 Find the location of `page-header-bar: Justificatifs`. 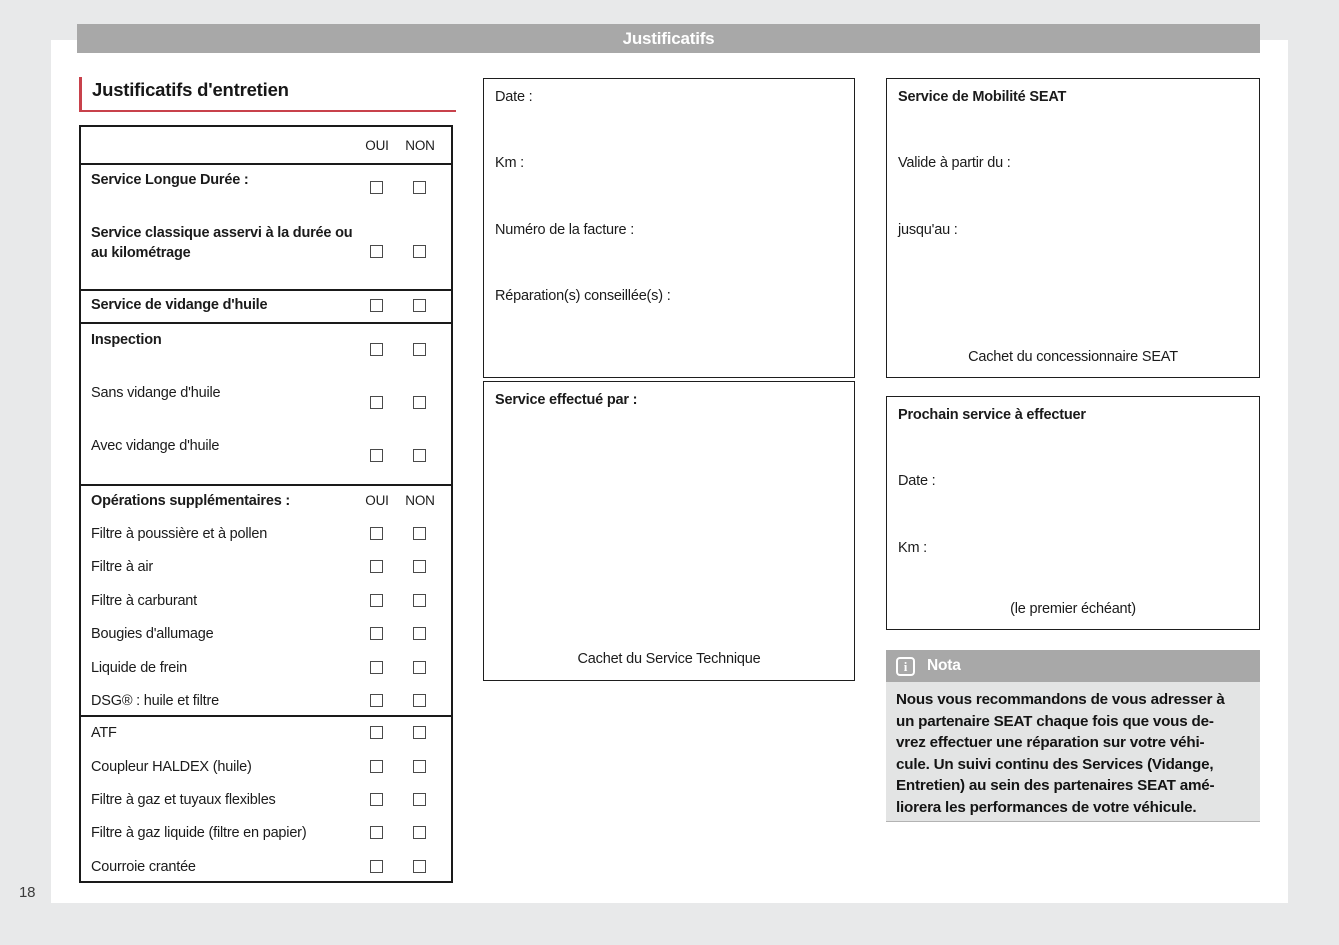

page-header-bar: Justificatifs is located at coordinates (668, 38).